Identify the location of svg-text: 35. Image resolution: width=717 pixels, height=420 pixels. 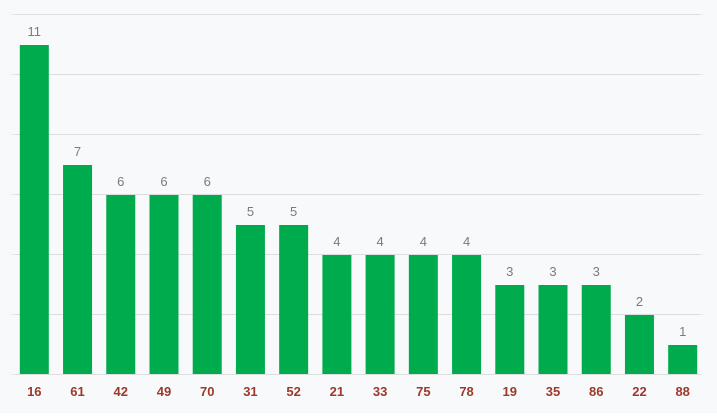
(553, 391).